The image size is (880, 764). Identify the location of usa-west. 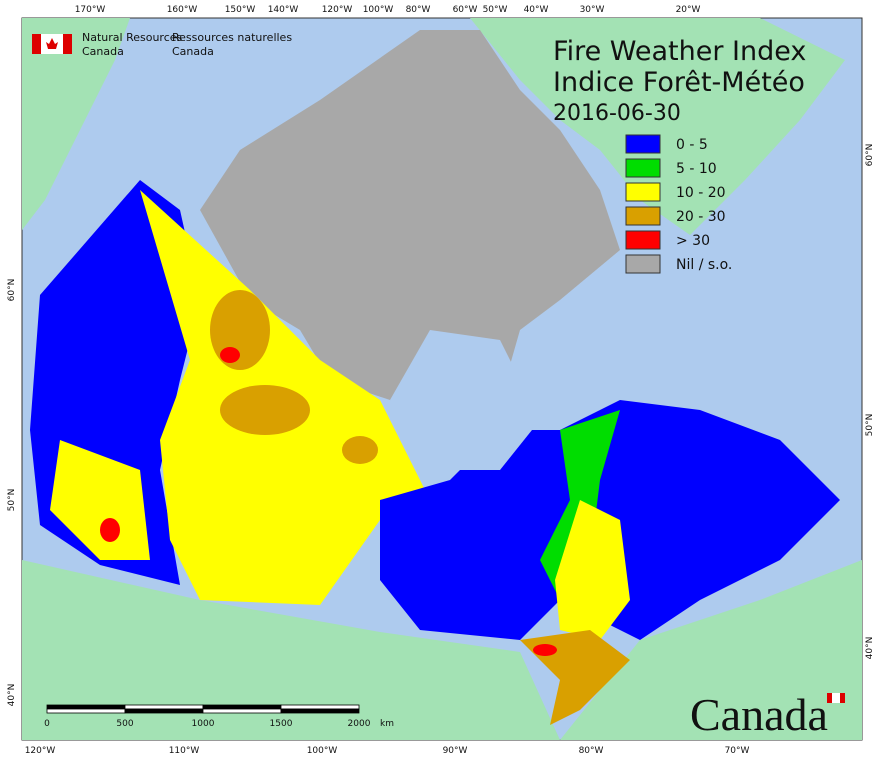
(291, 650).